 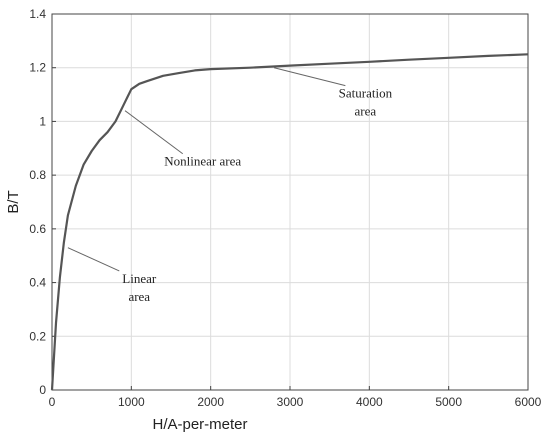 I want to click on y-axis-ticks: 0 0.2 0.4 0.6 0.8 1 1.2 1.4, so click(x=42, y=202).